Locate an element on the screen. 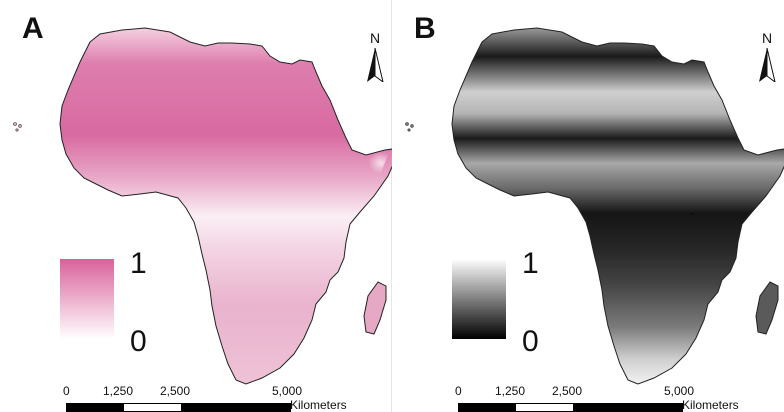 The height and width of the screenshot is (412, 784). panel-divider is located at coordinates (391, 206).